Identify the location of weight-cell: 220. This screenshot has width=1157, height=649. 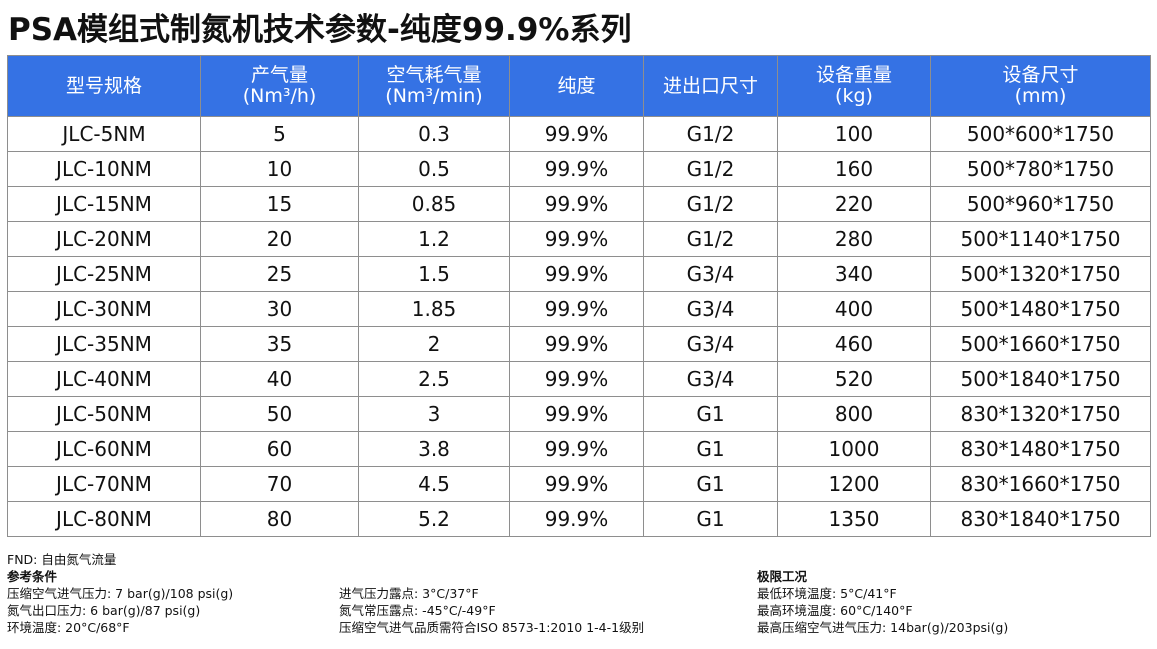
(854, 204).